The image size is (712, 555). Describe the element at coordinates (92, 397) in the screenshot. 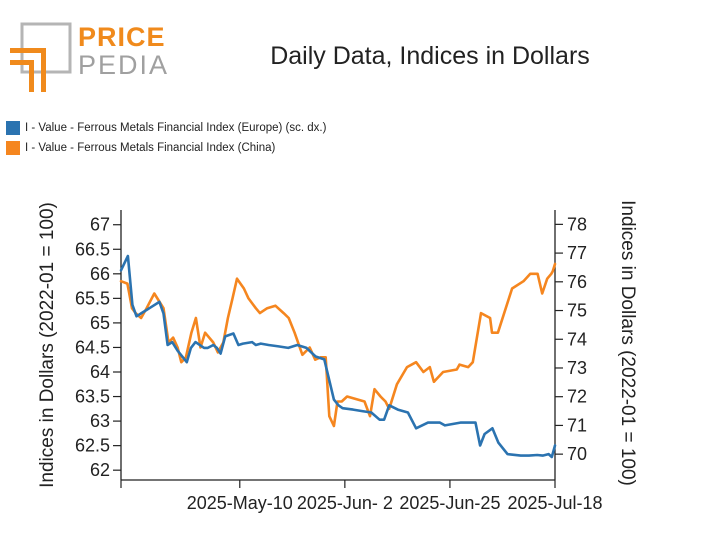

I see `left-tick-label: 63.5` at that location.